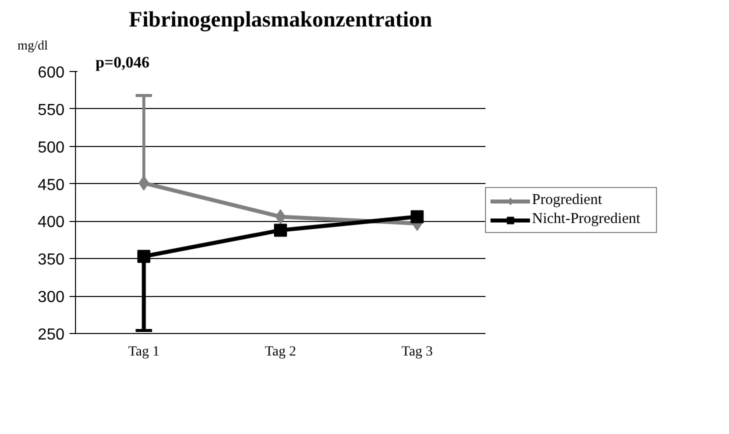 Image resolution: width=729 pixels, height=434 pixels. I want to click on y-tick-label: 500, so click(51, 147).